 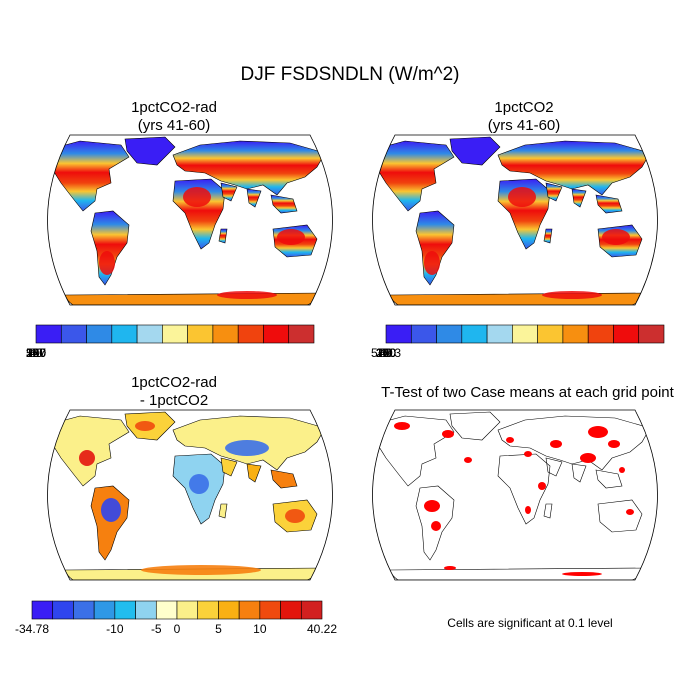 I want to click on panel-title-difference: 1pctCO2-rad - 1pctCO2, so click(x=174, y=391).